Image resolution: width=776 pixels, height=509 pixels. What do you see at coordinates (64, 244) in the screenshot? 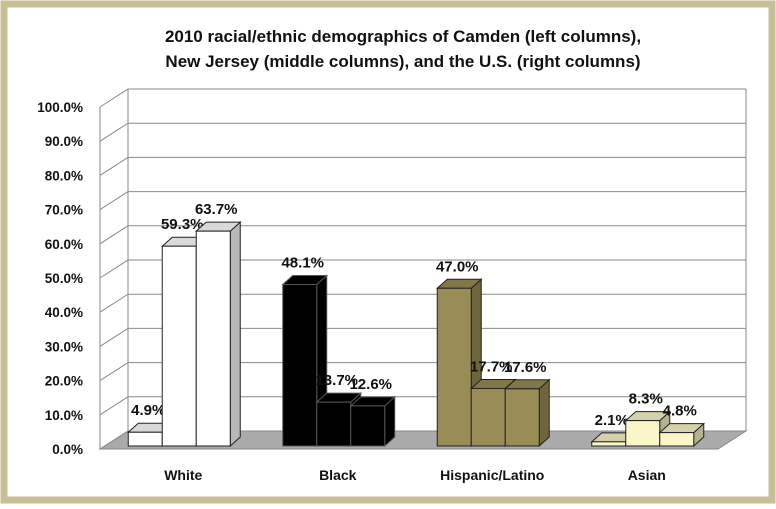
I see `y-tick-label: 60.0%` at bounding box center [64, 244].